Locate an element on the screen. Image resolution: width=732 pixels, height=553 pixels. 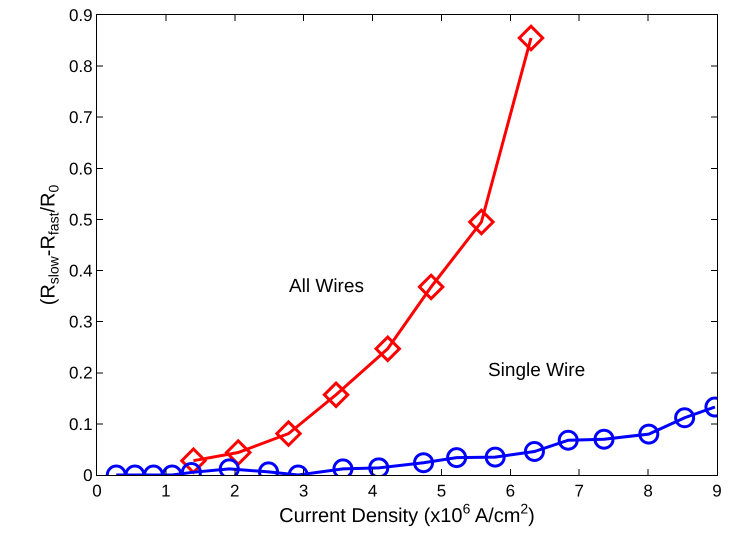
y-tick-label: 0.1 is located at coordinates (80, 424).